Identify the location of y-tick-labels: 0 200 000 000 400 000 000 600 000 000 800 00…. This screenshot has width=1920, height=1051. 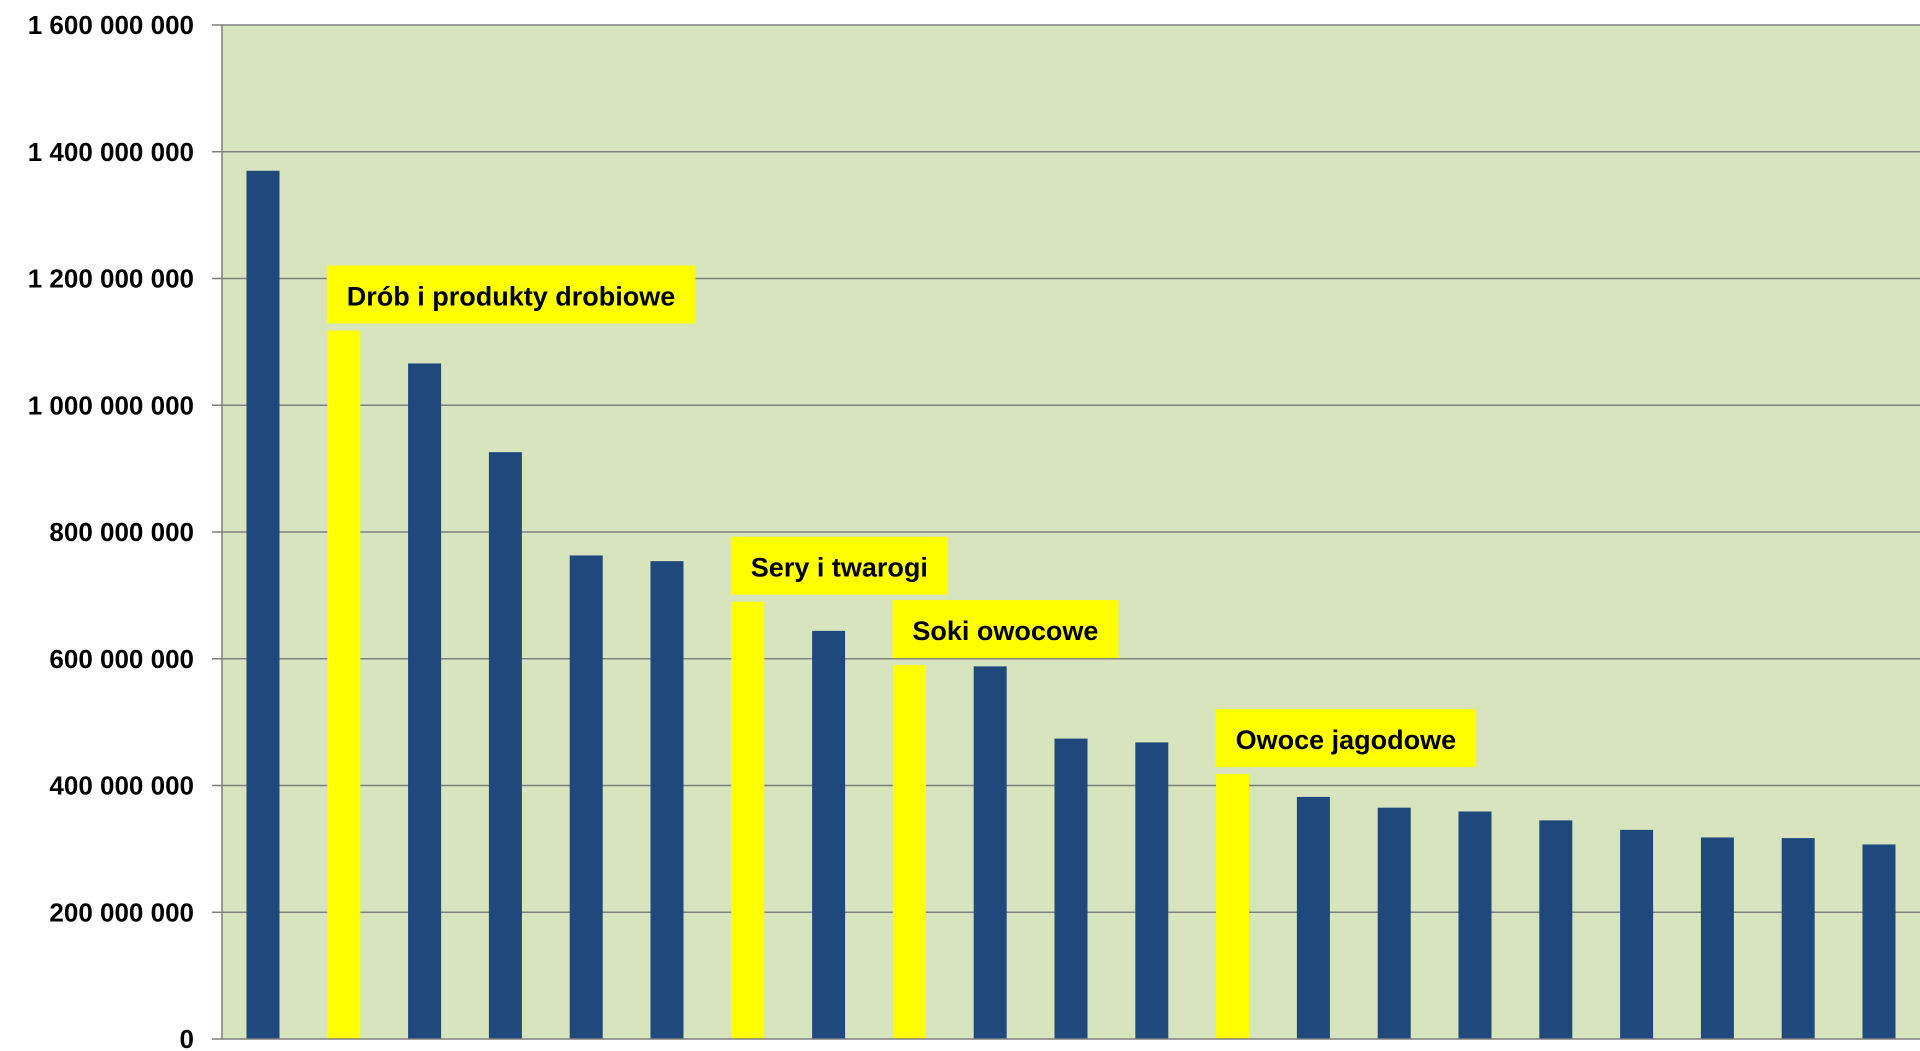
(111, 530).